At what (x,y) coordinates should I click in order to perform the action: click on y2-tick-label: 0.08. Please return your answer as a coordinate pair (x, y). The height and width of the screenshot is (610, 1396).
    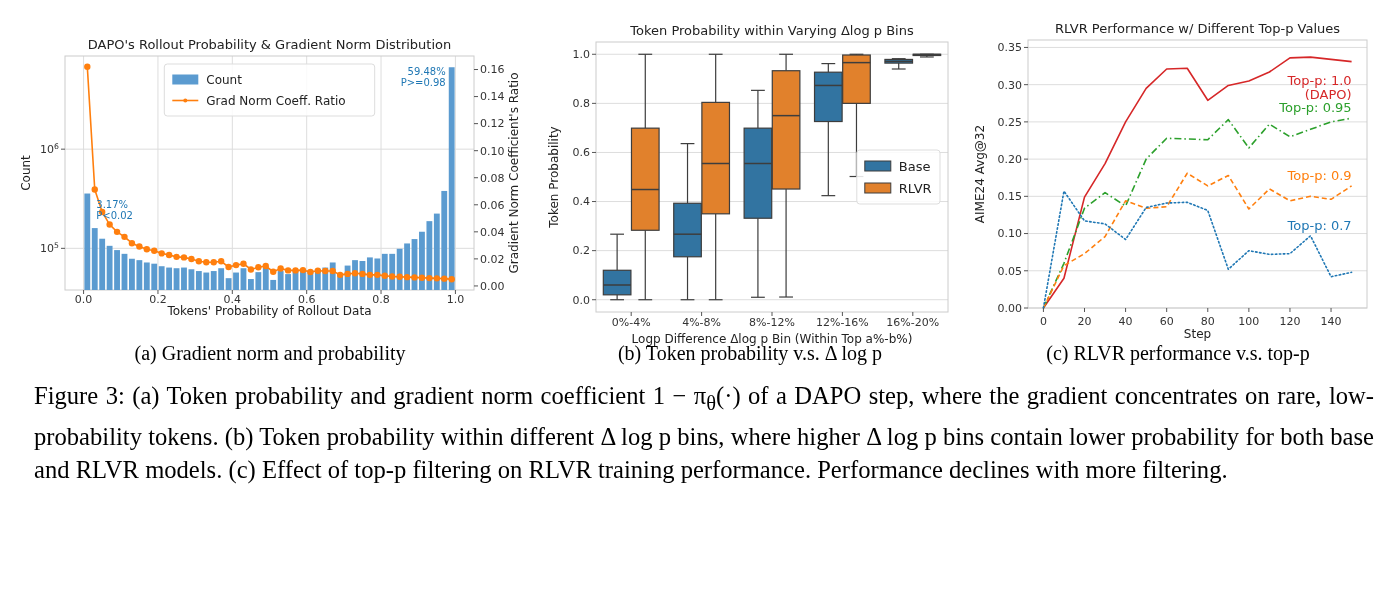
    Looking at the image, I should click on (492, 178).